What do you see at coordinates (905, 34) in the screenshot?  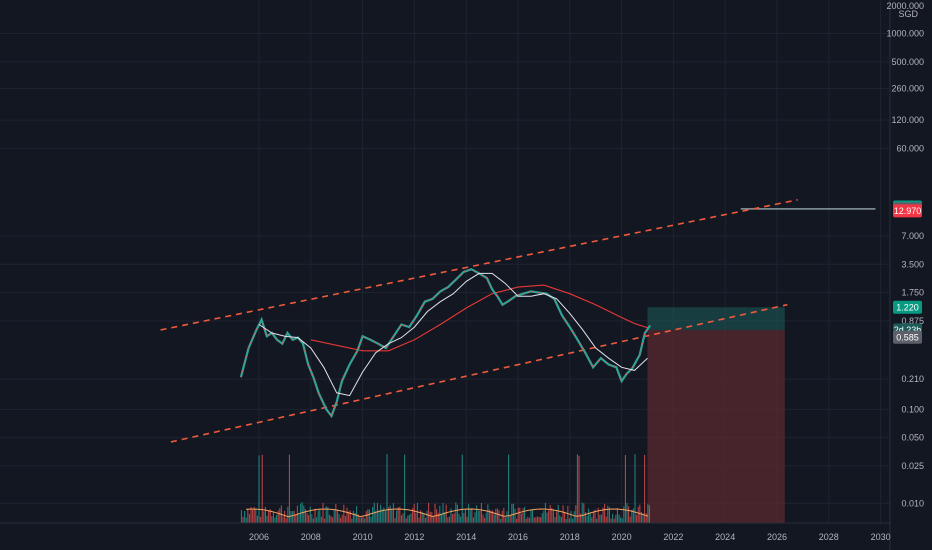 I see `y-tick-label: 1000.000` at bounding box center [905, 34].